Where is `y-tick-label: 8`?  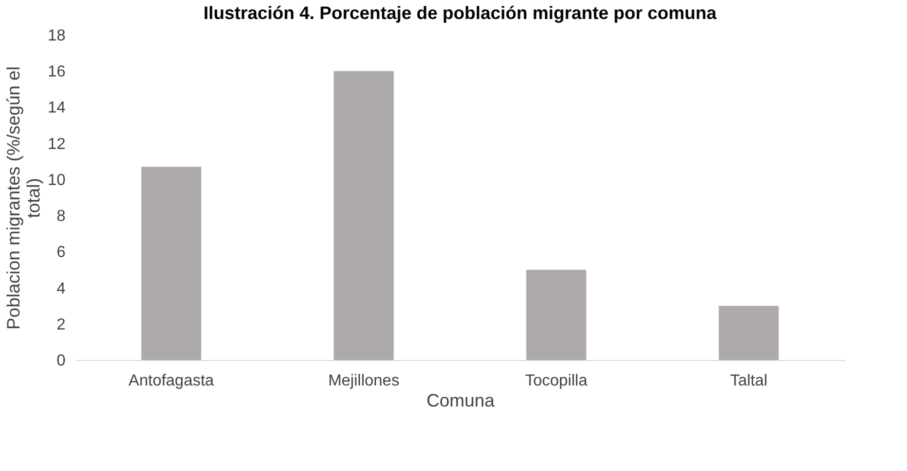
y-tick-label: 8 is located at coordinates (61, 217).